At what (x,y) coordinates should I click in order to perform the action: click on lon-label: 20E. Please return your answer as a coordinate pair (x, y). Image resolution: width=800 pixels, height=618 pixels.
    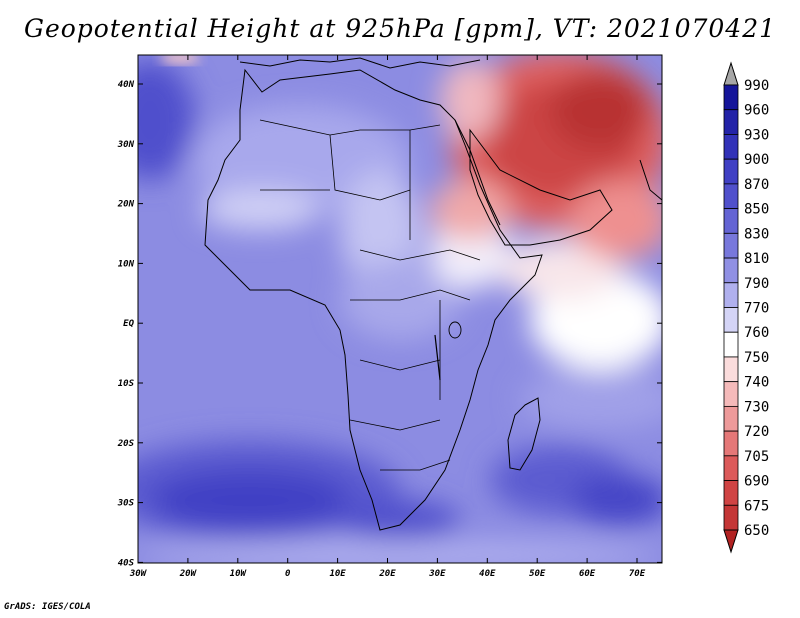
    Looking at the image, I should click on (387, 574).